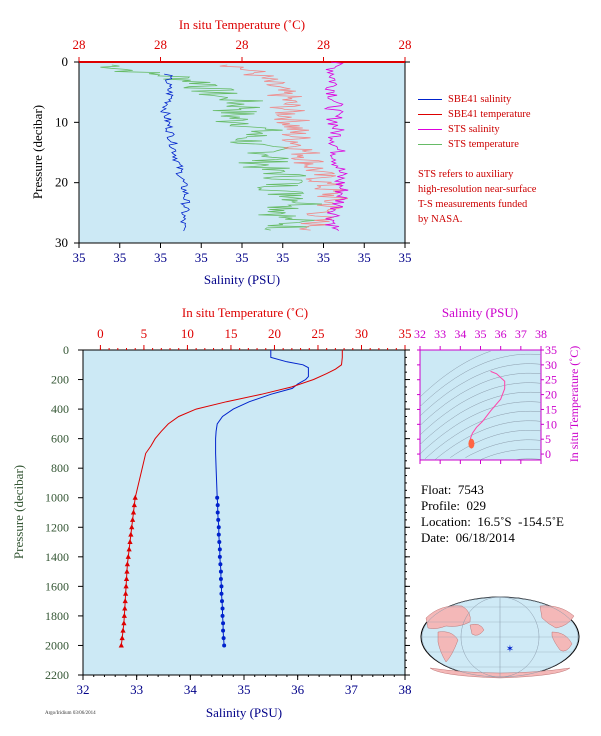 This screenshot has height=736, width=601. What do you see at coordinates (61, 182) in the screenshot?
I see `top-plot-pressure-tick-label: 20` at bounding box center [61, 182].